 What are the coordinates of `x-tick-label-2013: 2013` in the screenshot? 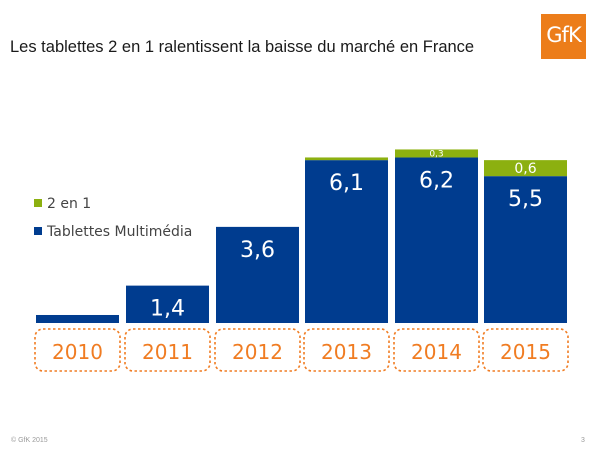 It's located at (346, 352).